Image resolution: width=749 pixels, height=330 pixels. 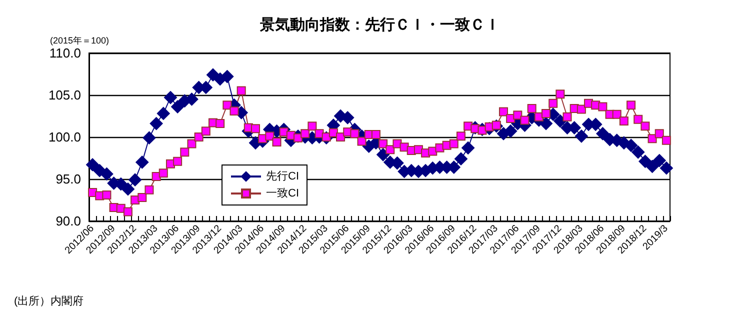 I want to click on y-tick-label: 95.0, so click(x=68, y=179).